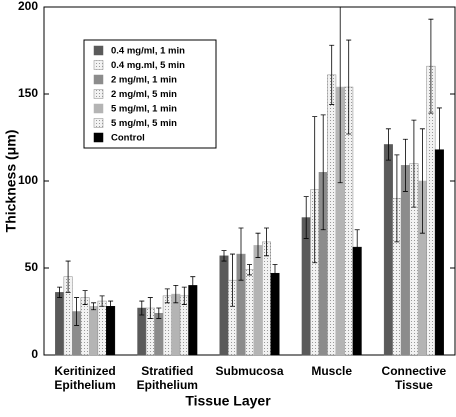 Image resolution: width=456 pixels, height=417 pixels. Describe the element at coordinates (148, 51) in the screenshot. I see `legend-label: 0.4 mg/ml, 1 min` at that location.